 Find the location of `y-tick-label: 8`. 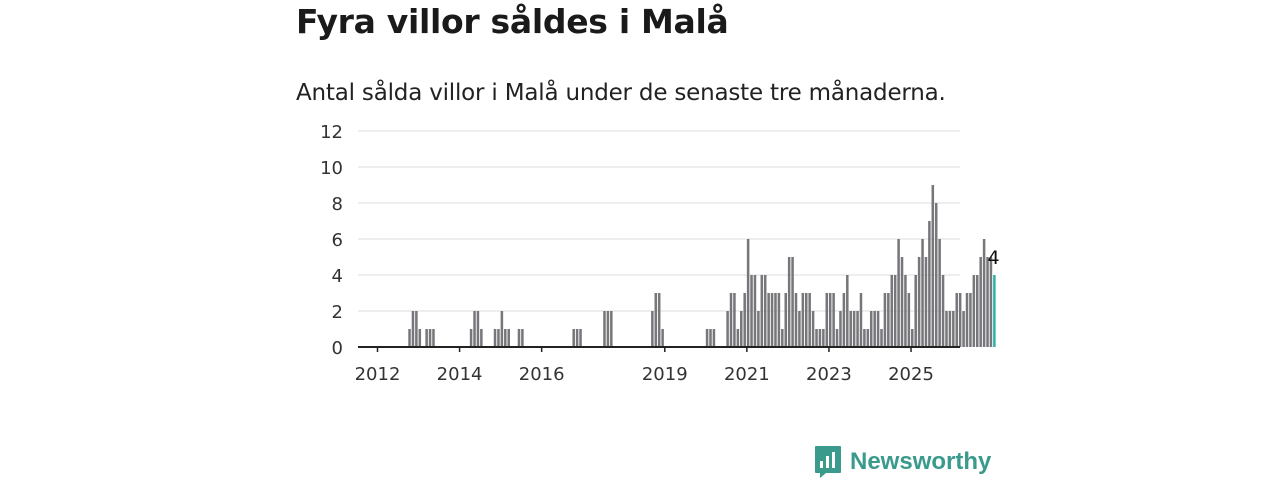

y-tick-label: 8 is located at coordinates (337, 204).